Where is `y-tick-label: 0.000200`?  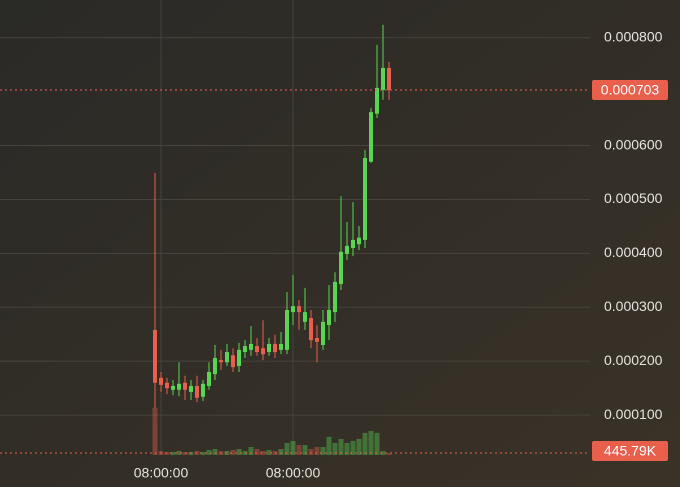
y-tick-label: 0.000200 is located at coordinates (633, 360).